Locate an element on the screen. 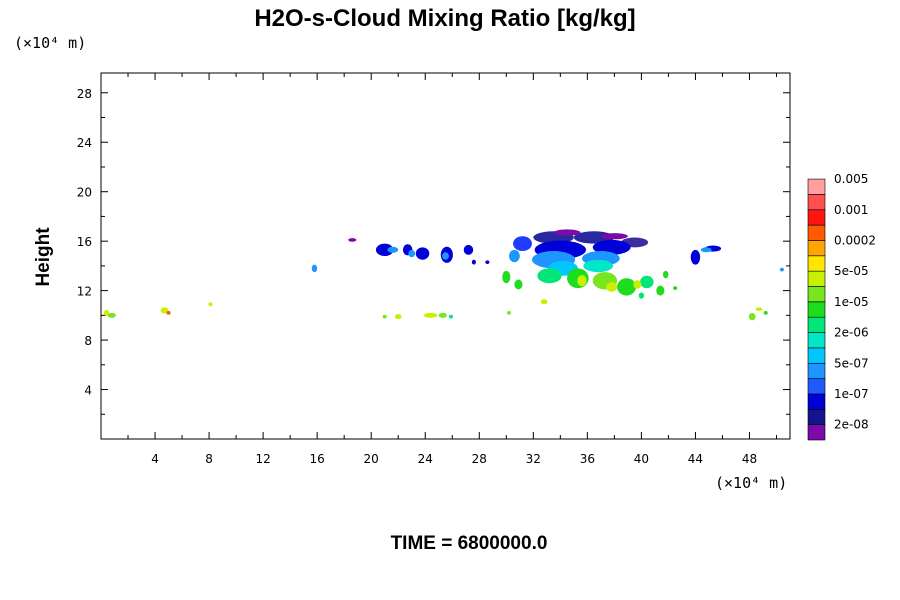 The height and width of the screenshot is (600, 900). y-axis-label: Height is located at coordinates (43, 257).